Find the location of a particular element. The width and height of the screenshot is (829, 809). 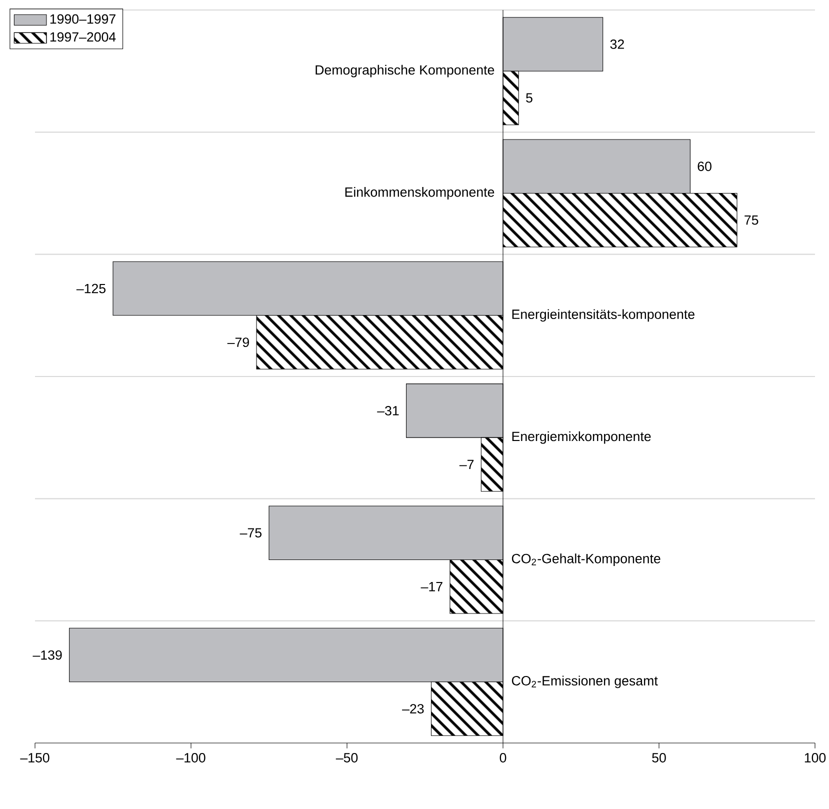

data-label: –79 is located at coordinates (238, 343).